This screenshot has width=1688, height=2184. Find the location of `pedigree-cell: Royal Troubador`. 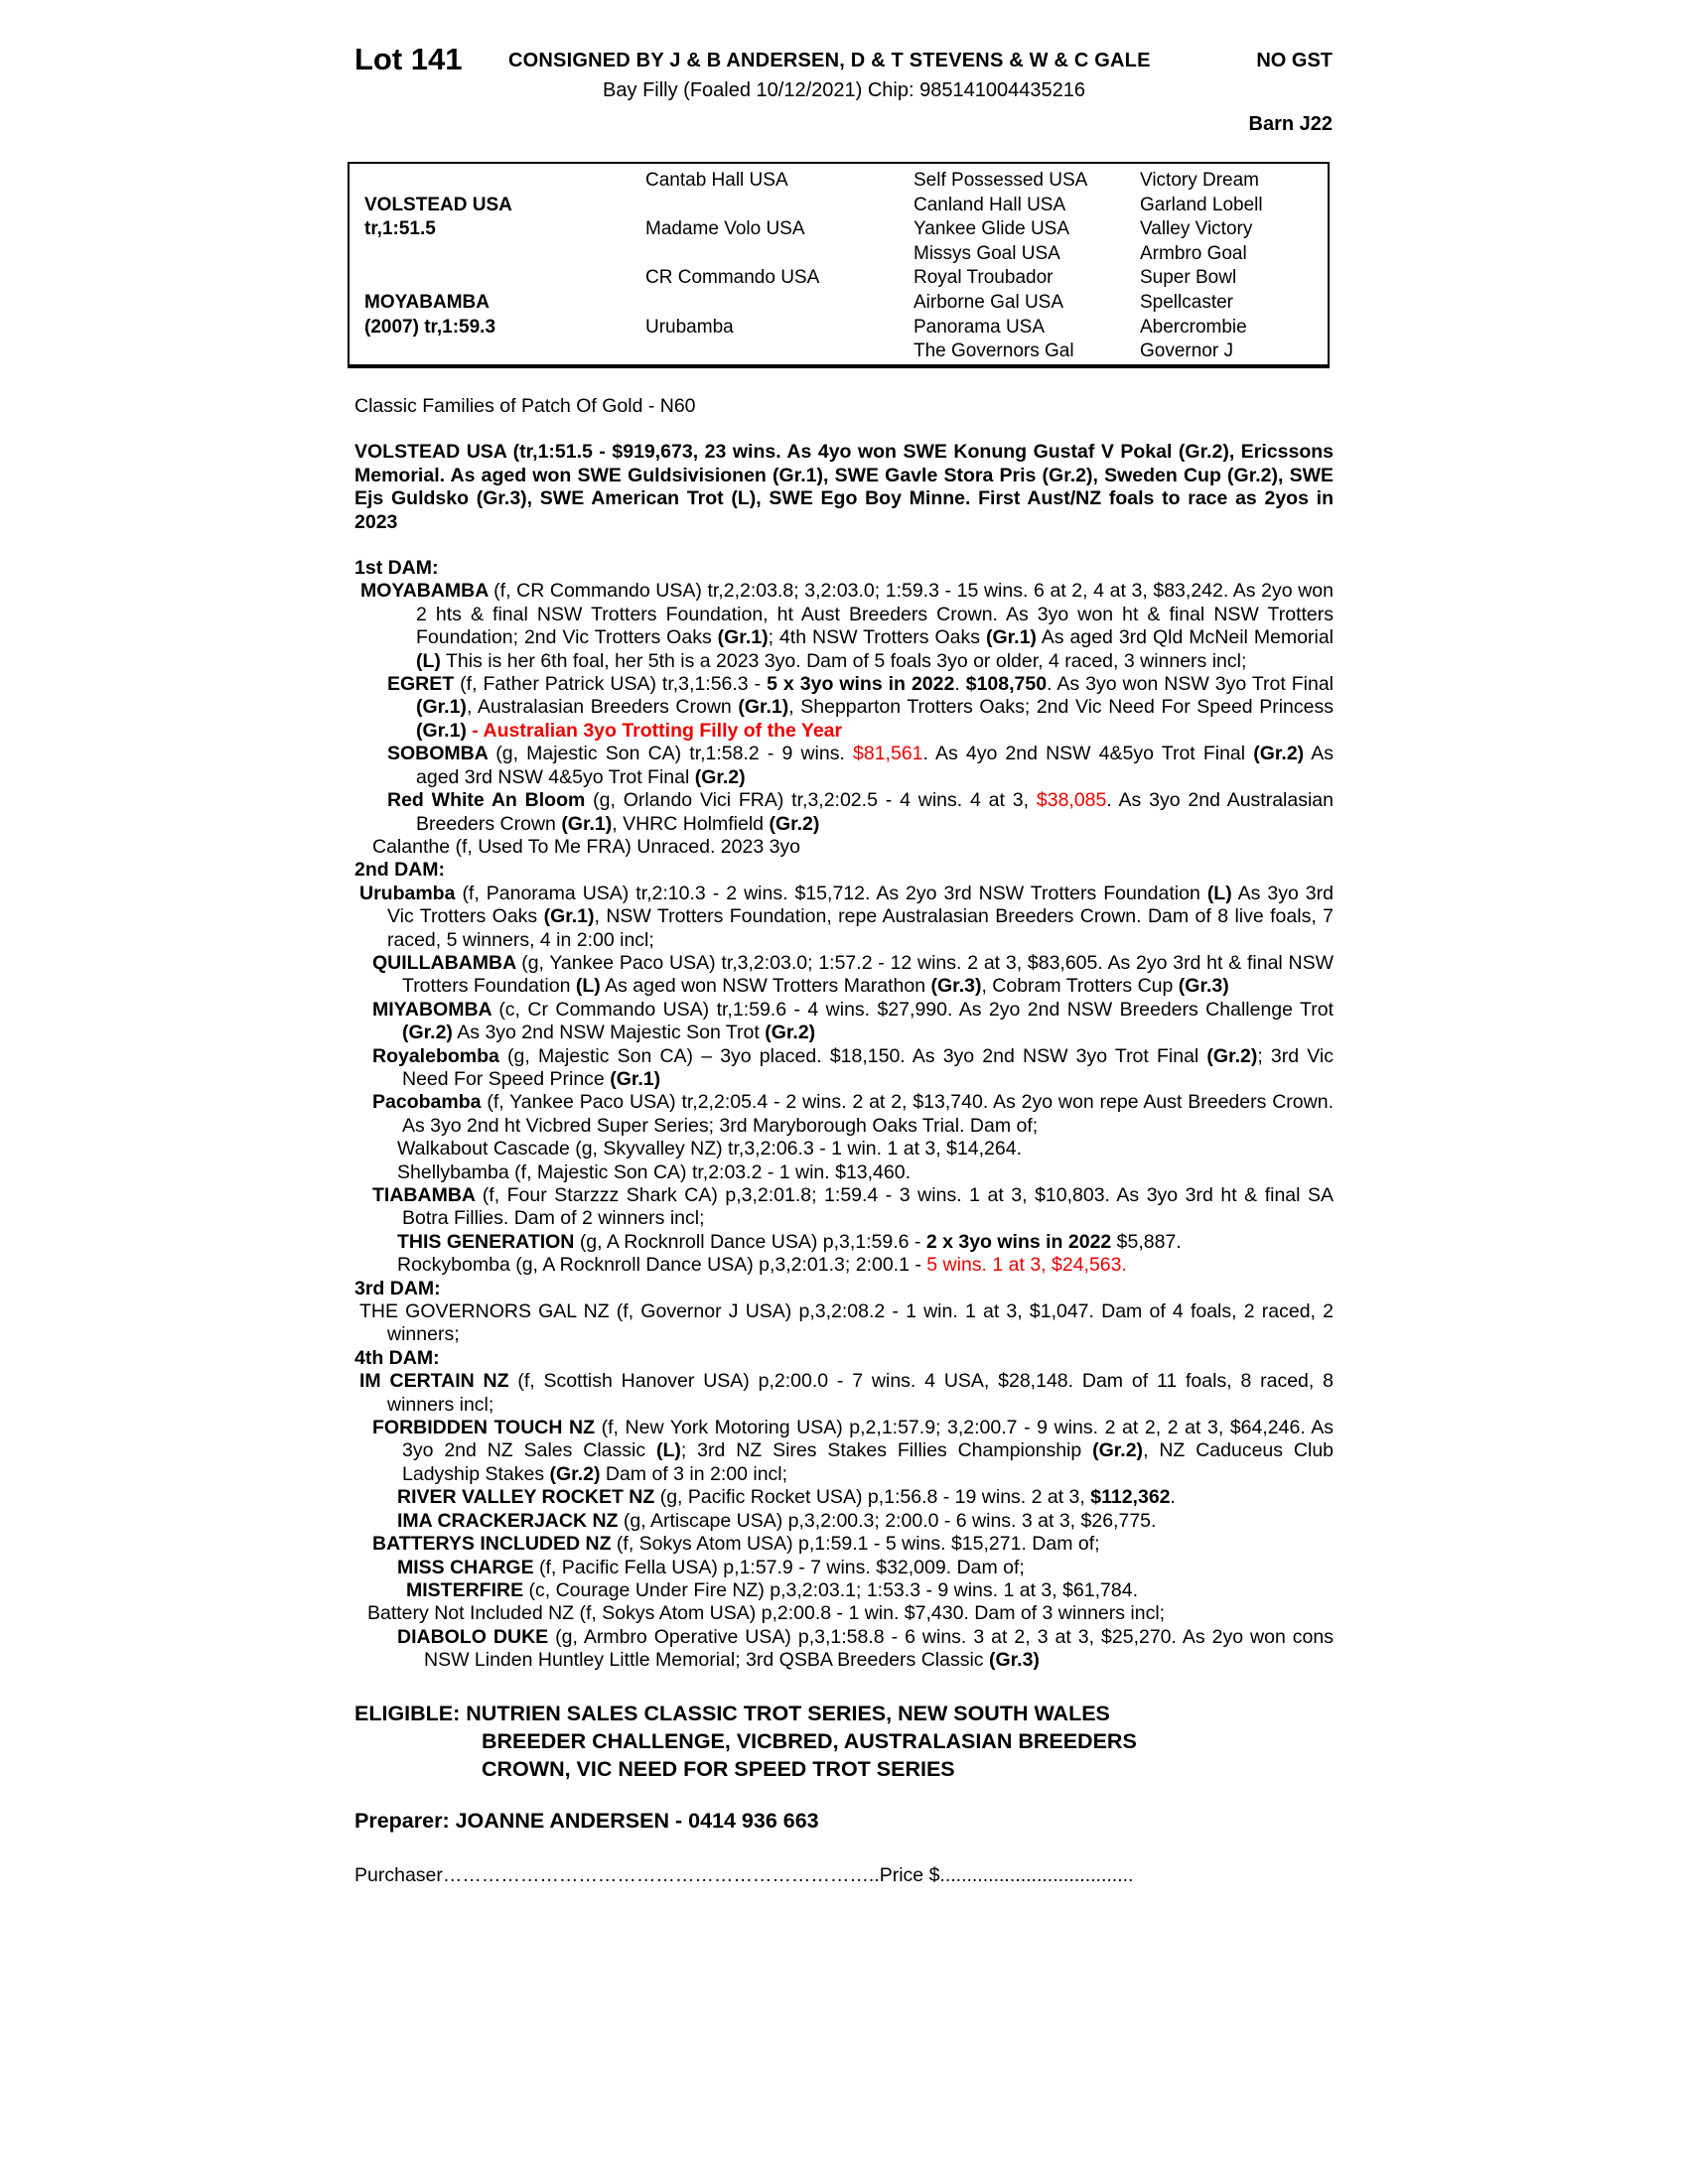

pedigree-cell: Royal Troubador is located at coordinates (984, 278).